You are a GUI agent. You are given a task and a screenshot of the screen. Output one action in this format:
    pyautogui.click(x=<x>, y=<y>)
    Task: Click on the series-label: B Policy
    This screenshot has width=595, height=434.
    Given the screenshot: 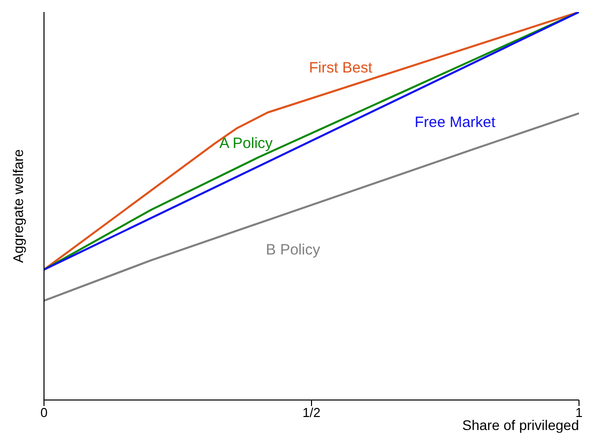 What is the action you would take?
    pyautogui.click(x=293, y=249)
    